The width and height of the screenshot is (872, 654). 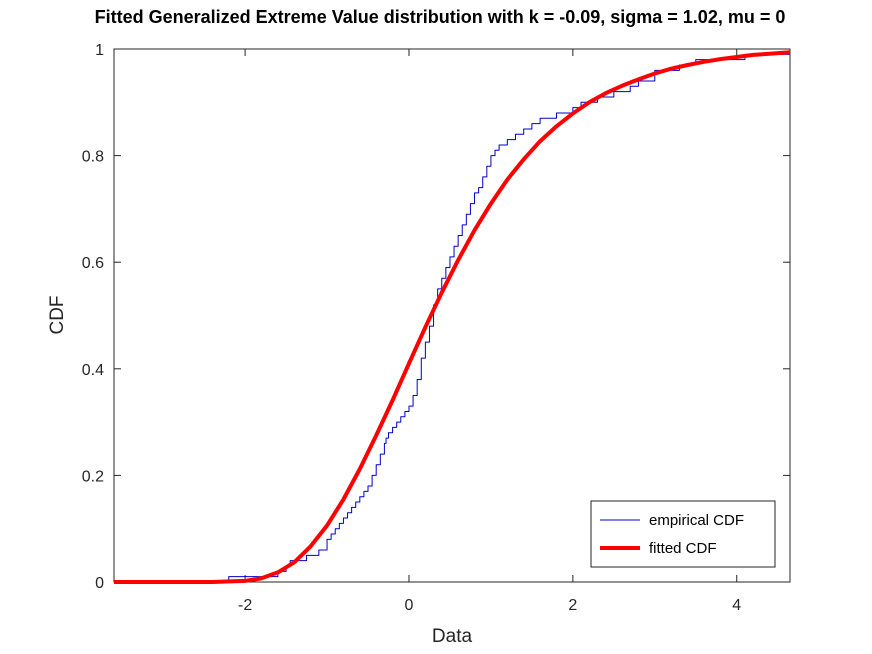 What do you see at coordinates (683, 548) in the screenshot?
I see `legend-label-fitted-cdf: fitted CDF` at bounding box center [683, 548].